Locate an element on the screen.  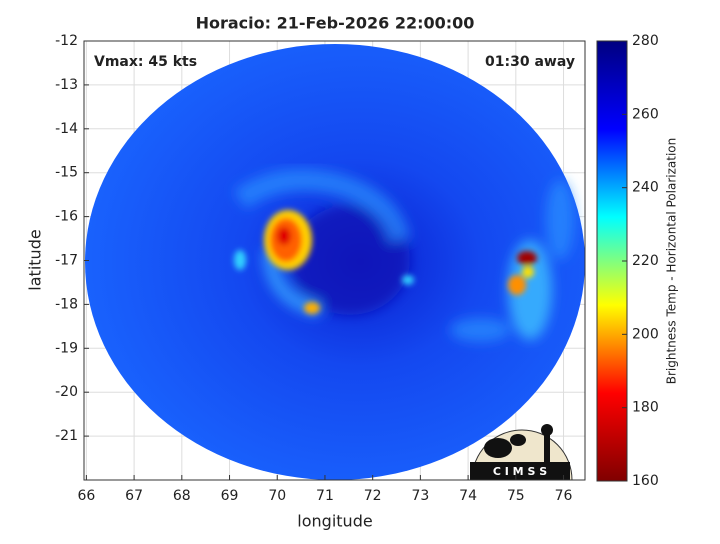
y-tick-label: -18 is located at coordinates (66, 304).